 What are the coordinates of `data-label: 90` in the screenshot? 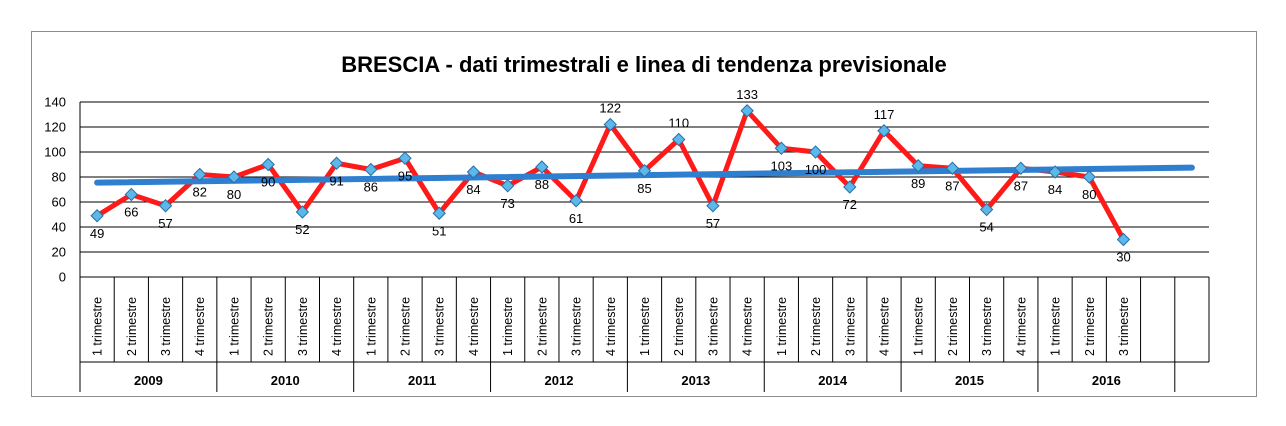 It's located at (268, 182).